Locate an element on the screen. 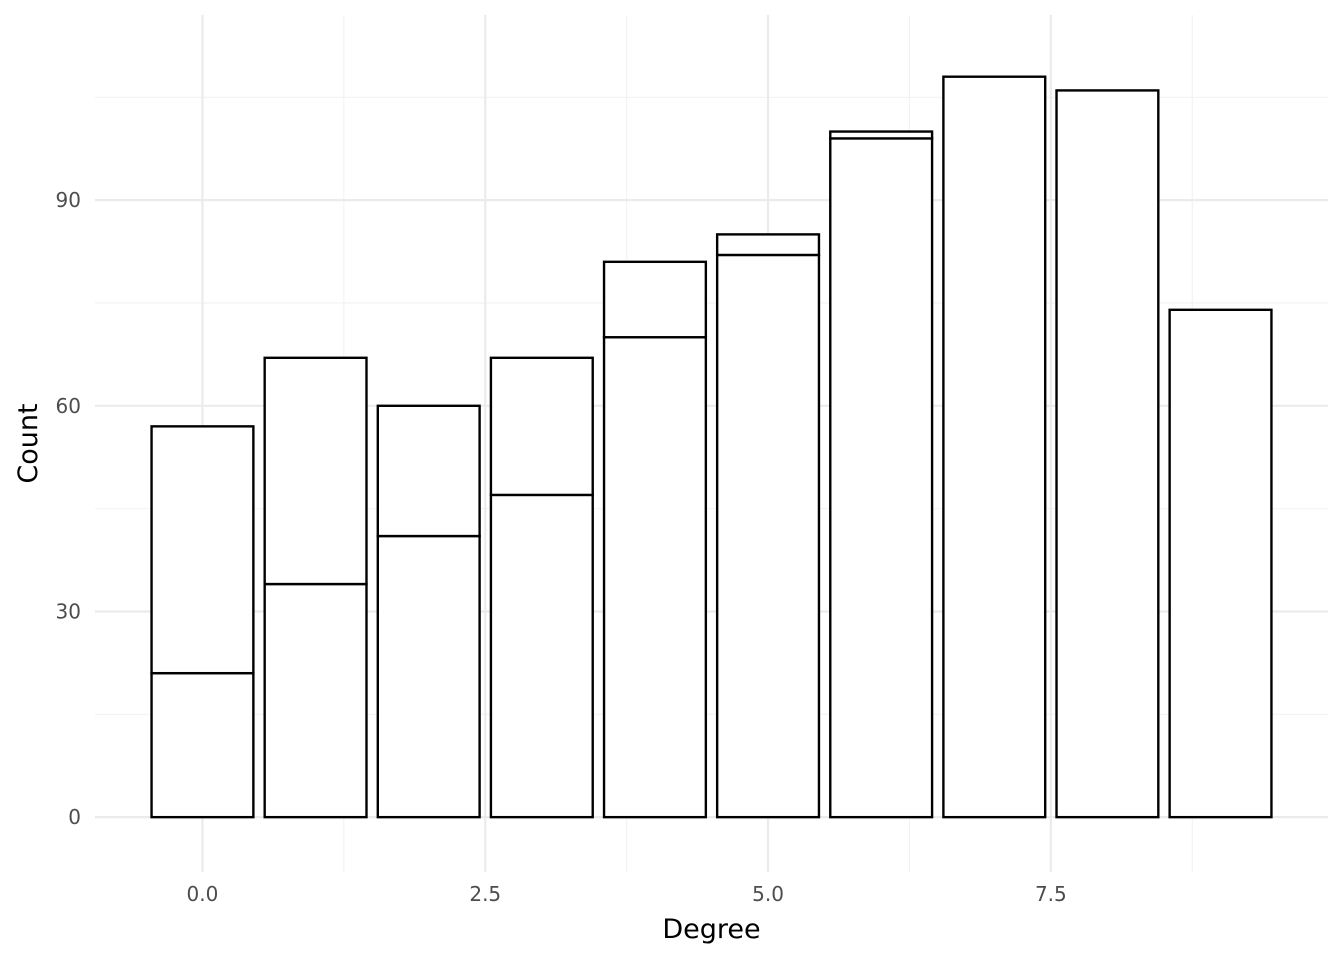  bar-segment-0-s0 is located at coordinates (202, 745).